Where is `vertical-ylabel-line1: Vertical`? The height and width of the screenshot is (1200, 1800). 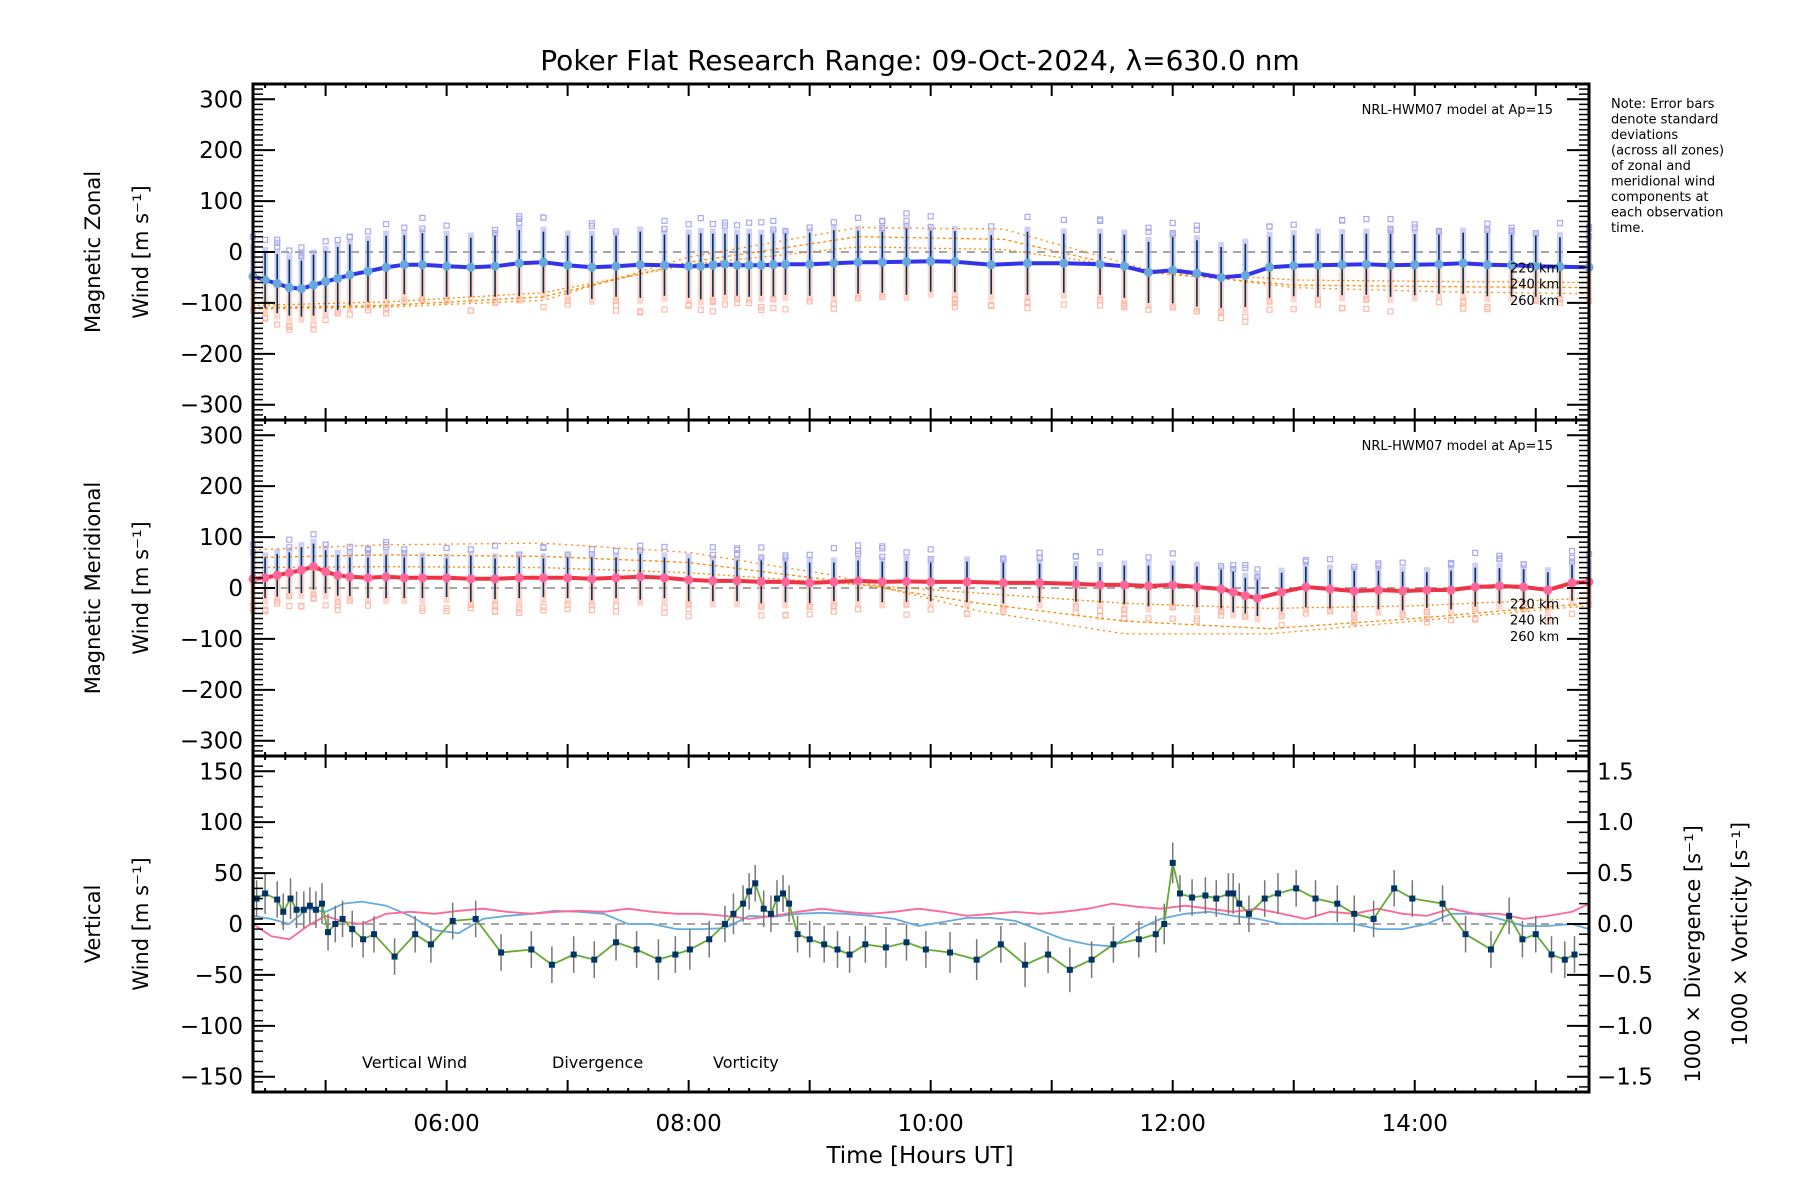
vertical-ylabel-line1: Vertical is located at coordinates (93, 924).